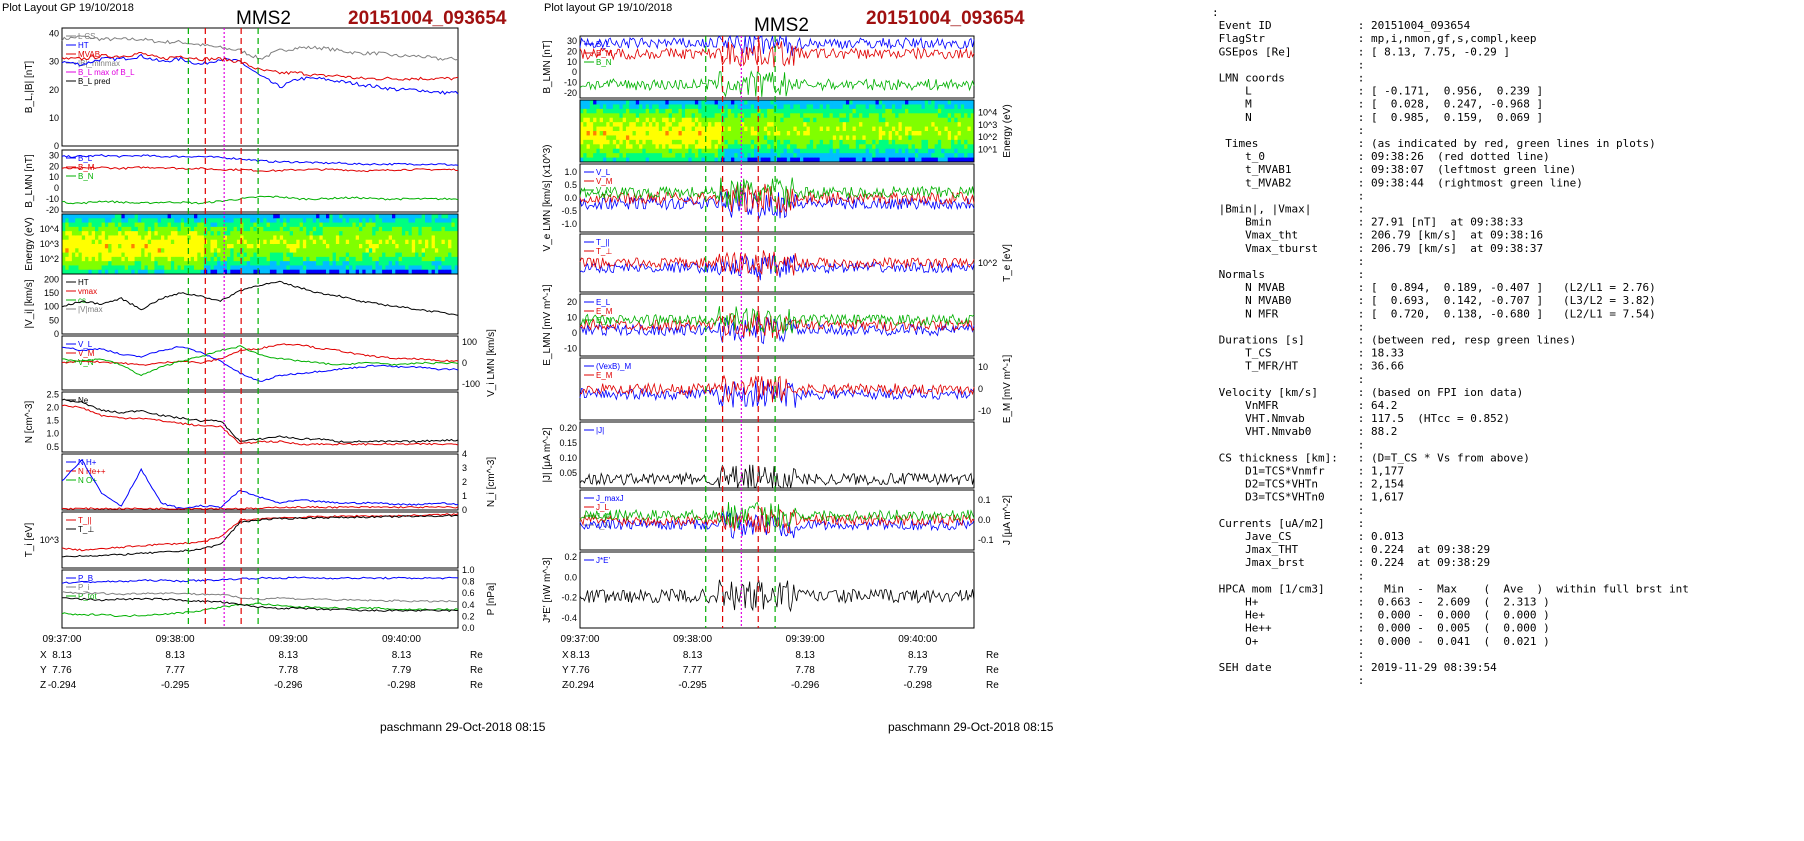 The width and height of the screenshot is (1804, 841). What do you see at coordinates (54, 320) in the screenshot?
I see `y-tick-label: 50` at bounding box center [54, 320].